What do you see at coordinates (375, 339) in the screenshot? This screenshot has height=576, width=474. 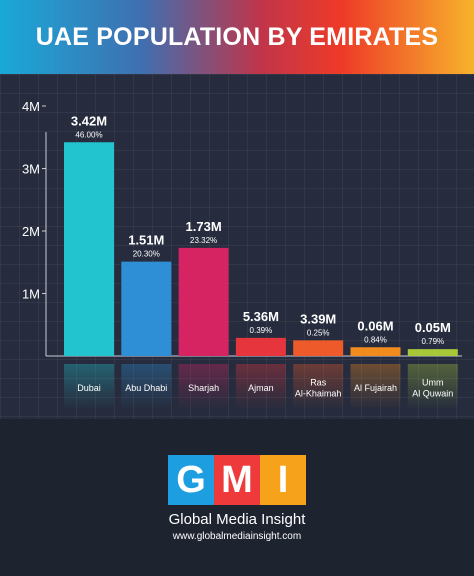 I see `bar-percent-label: 0.84%` at bounding box center [375, 339].